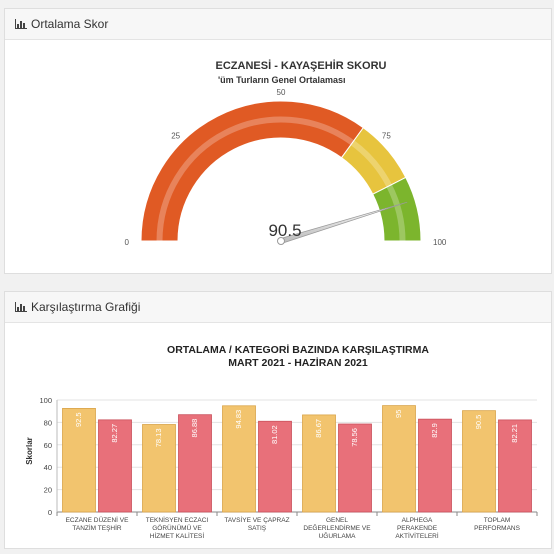  I want to click on gauge-title: ECZANESİ - KAYAŞEHİR SKORU, so click(301, 65).